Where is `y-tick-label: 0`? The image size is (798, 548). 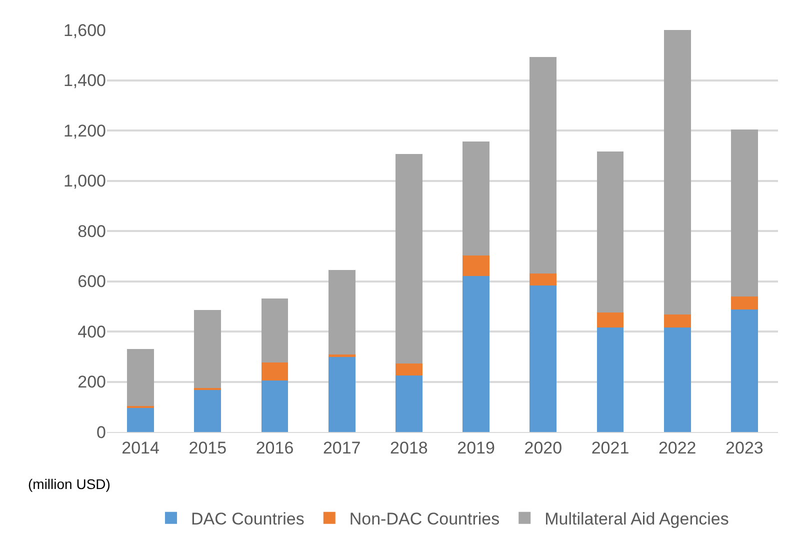 y-tick-label: 0 is located at coordinates (101, 432).